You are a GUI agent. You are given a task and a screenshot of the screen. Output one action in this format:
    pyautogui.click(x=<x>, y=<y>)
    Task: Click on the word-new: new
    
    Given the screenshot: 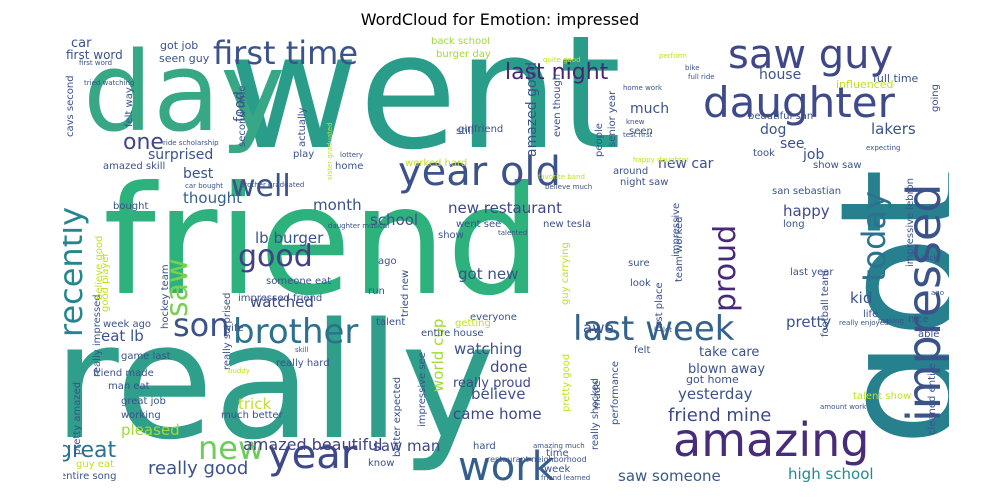 What is the action you would take?
    pyautogui.click(x=231, y=448)
    